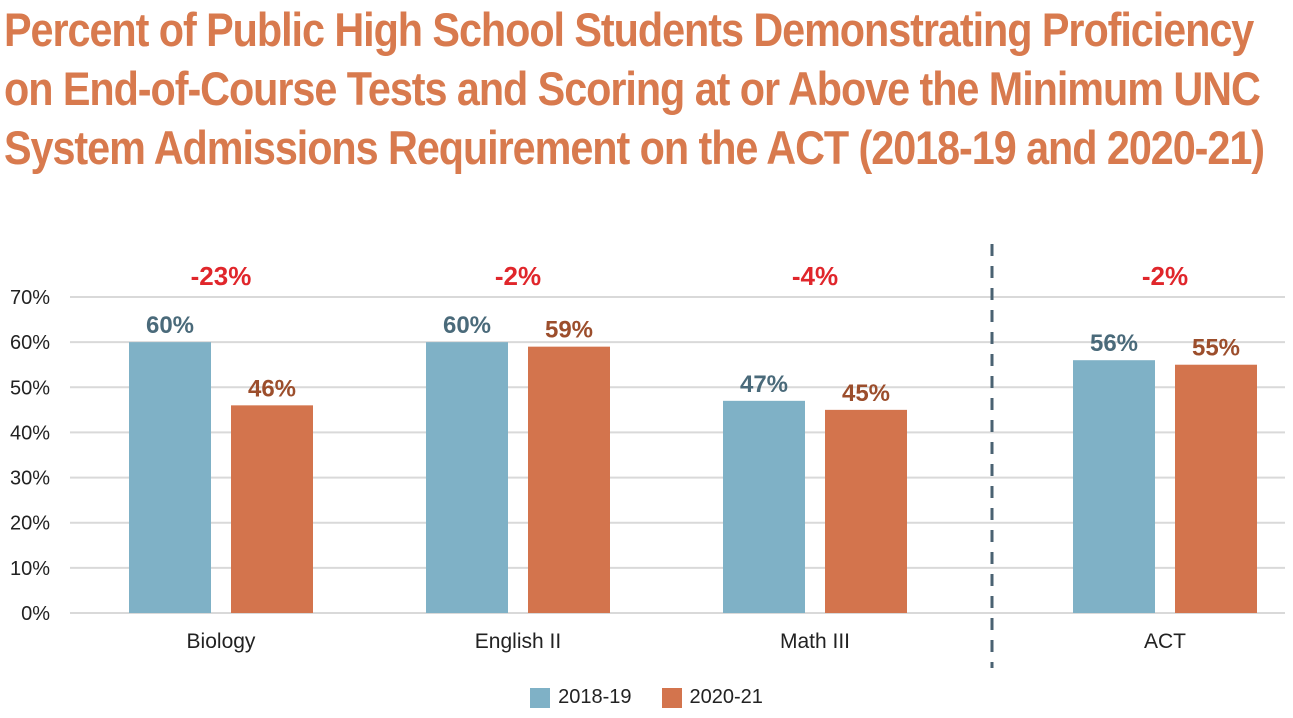  Describe the element at coordinates (815, 276) in the screenshot. I see `change-label: -4%` at that location.